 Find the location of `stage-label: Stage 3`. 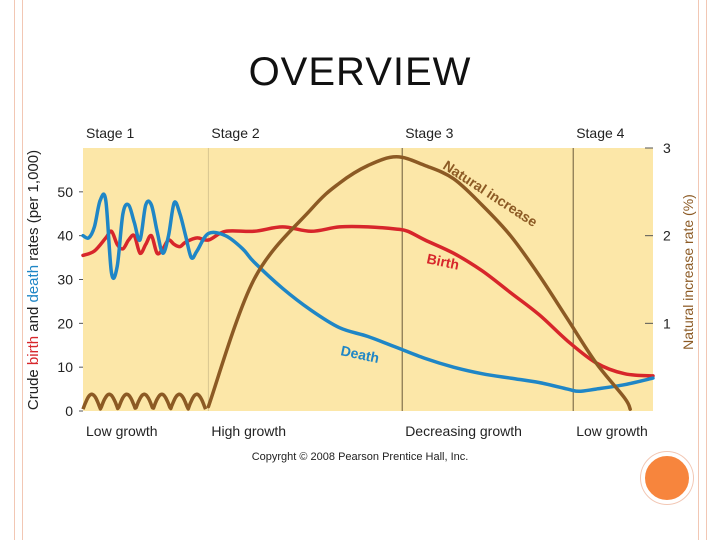

stage-label: Stage 3 is located at coordinates (429, 133).